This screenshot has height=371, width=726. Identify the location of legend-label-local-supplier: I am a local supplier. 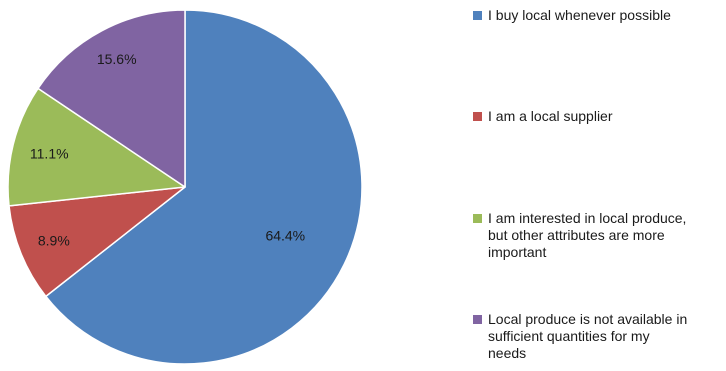
(550, 116).